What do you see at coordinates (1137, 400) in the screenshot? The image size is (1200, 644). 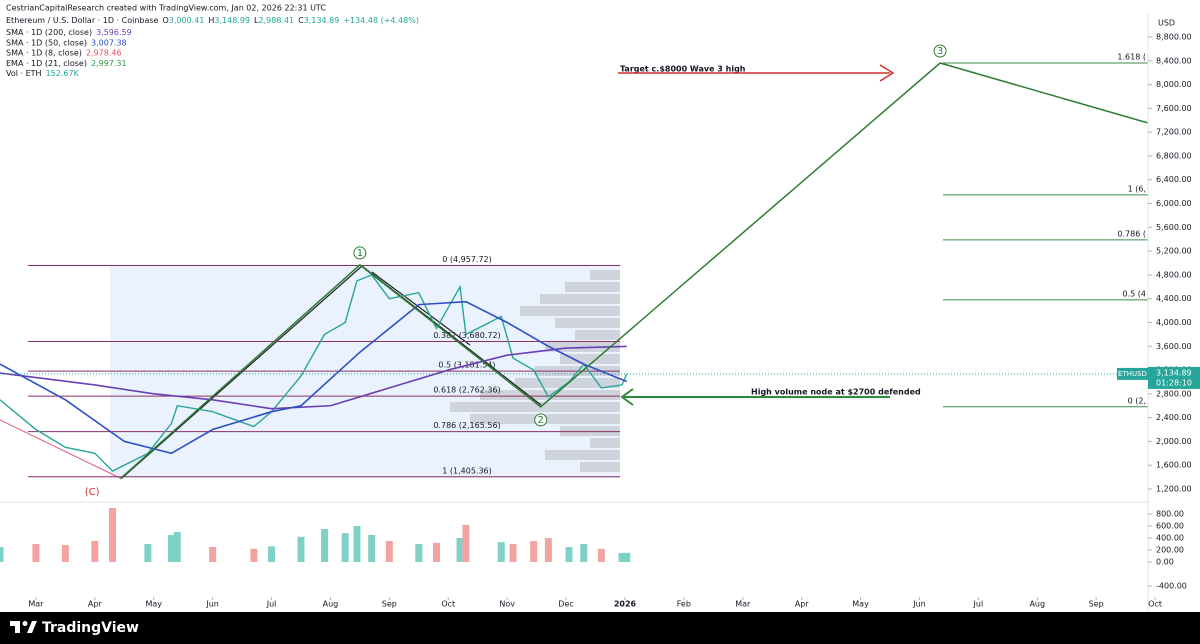 I see `fib-ext-label: 0 (2,` at bounding box center [1137, 400].